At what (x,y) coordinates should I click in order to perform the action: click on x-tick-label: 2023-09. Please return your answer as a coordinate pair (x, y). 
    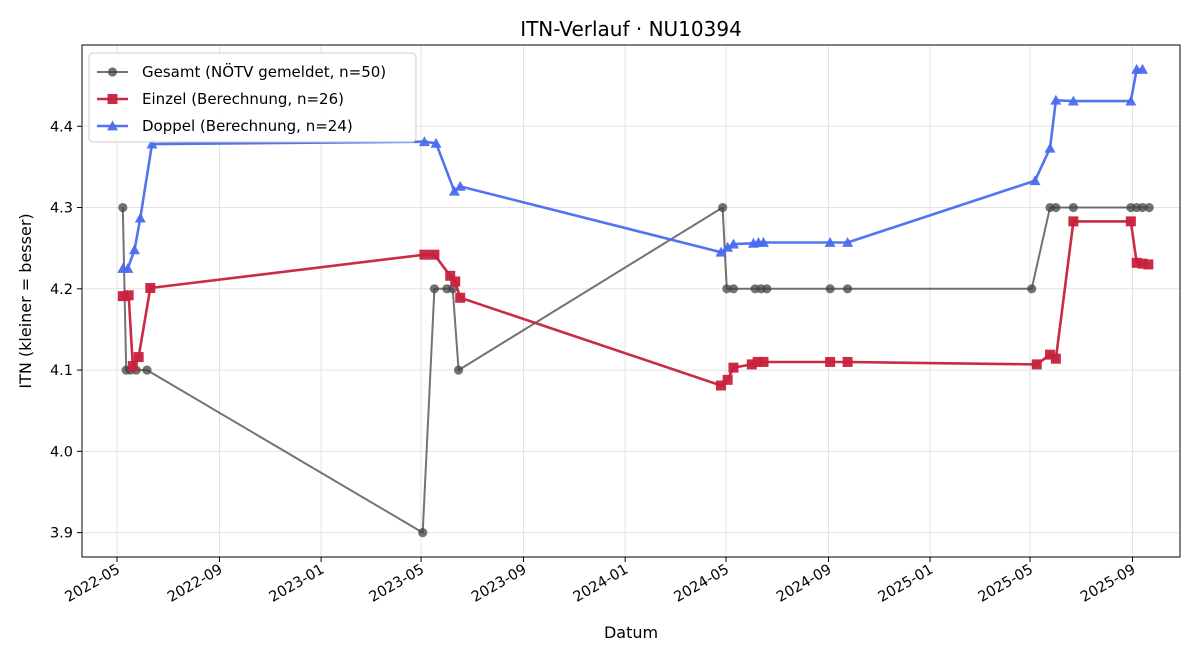
    Looking at the image, I should click on (499, 584).